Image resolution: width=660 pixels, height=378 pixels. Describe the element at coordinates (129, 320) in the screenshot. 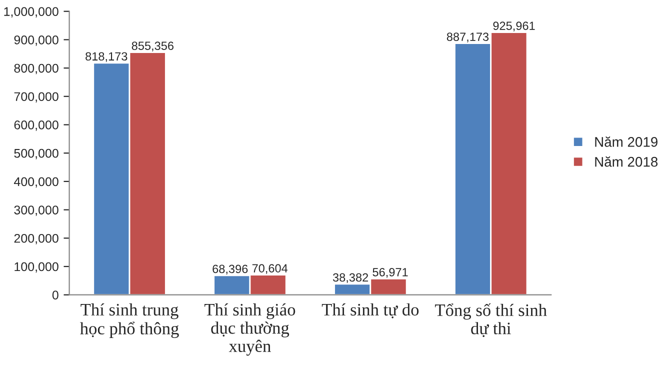

I see `x-tick-label: Thí sinh trung học phổ thông` at that location.